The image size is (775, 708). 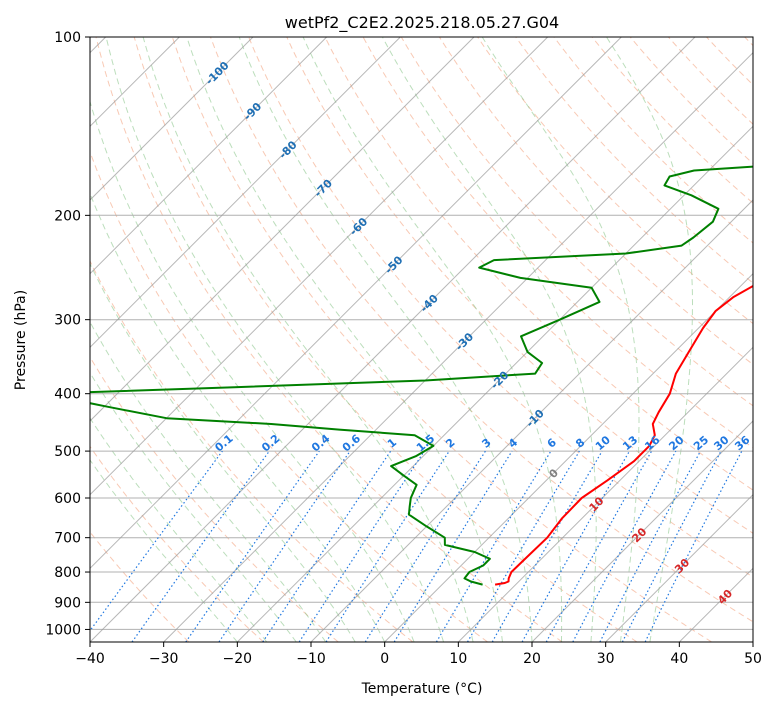 I want to click on chart-title: wetPf2_C2E2.2025.218.05.27.G04, so click(x=422, y=23).